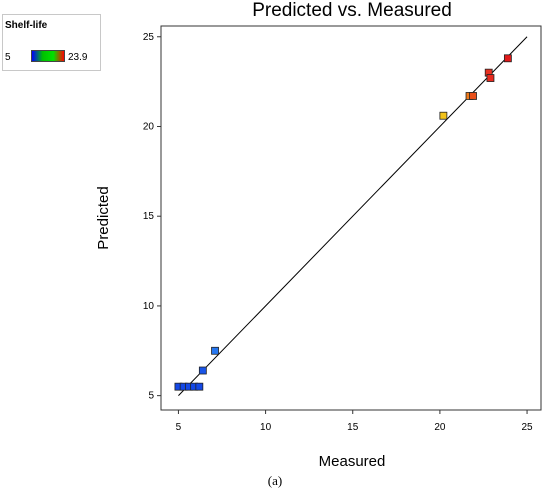 The height and width of the screenshot is (496, 550). I want to click on legend-gradient-bar, so click(48, 56).